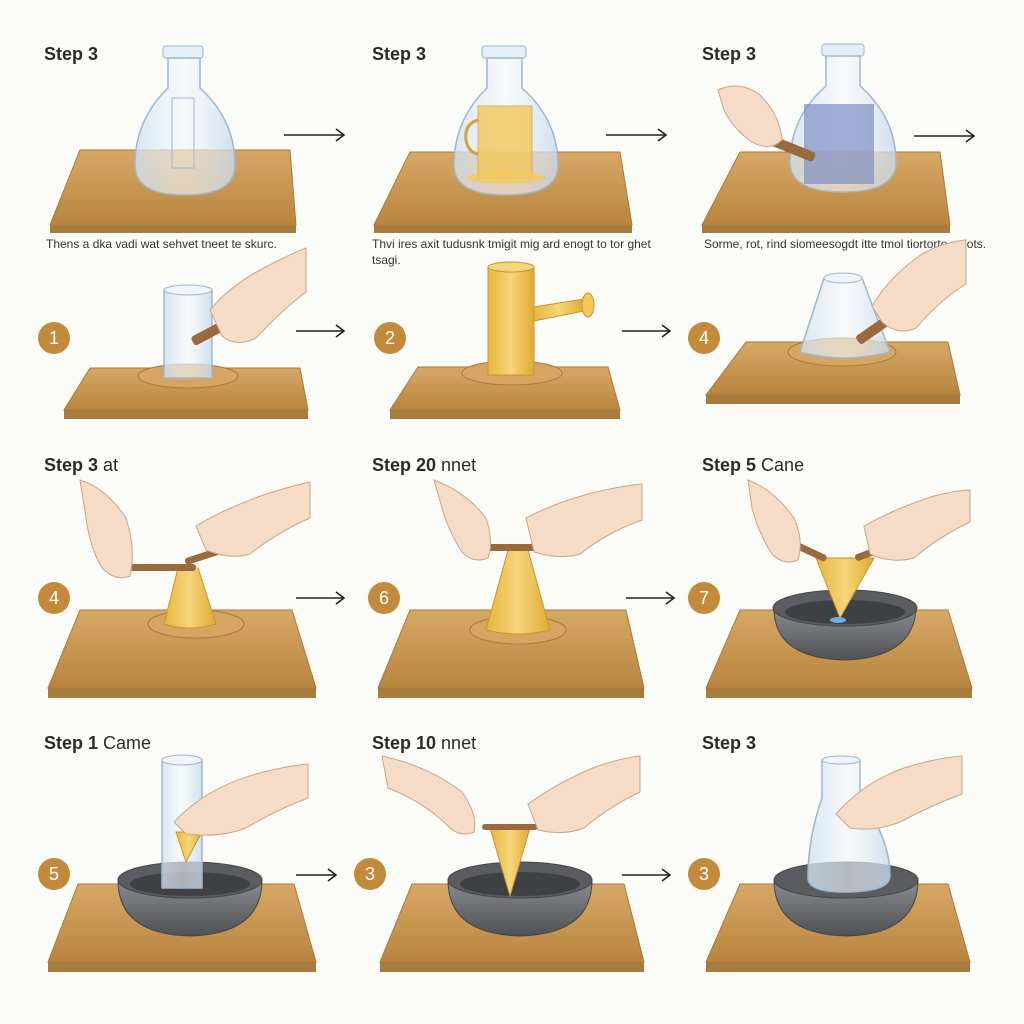 The height and width of the screenshot is (1024, 1024). What do you see at coordinates (98, 743) in the screenshot?
I see `step-label: Step 1 Came` at bounding box center [98, 743].